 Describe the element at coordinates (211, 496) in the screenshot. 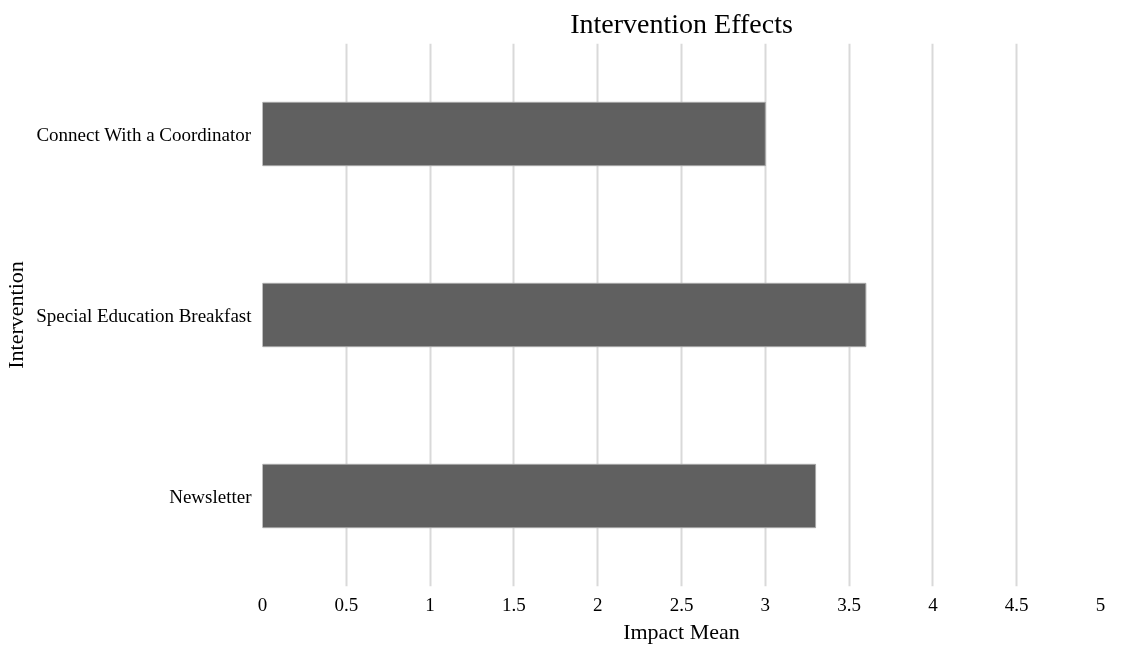

I see `y-tick-label: Newsletter` at that location.